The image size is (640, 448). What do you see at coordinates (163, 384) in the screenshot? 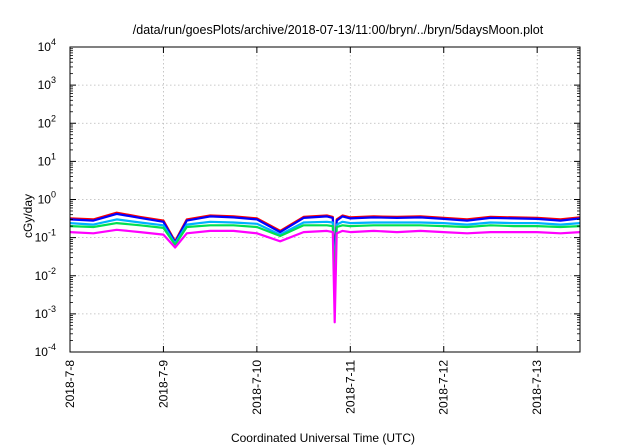
I see `x-tick-label: 2018-7-9` at bounding box center [163, 384].